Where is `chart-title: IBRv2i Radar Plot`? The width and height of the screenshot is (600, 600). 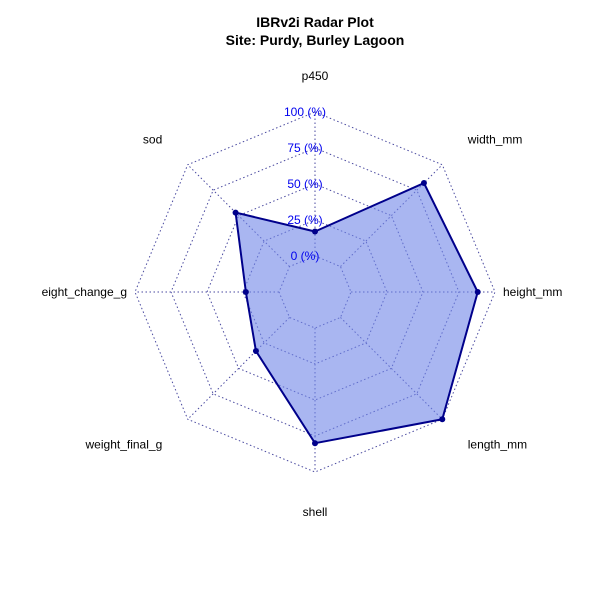 chart-title: IBRv2i Radar Plot is located at coordinates (315, 22).